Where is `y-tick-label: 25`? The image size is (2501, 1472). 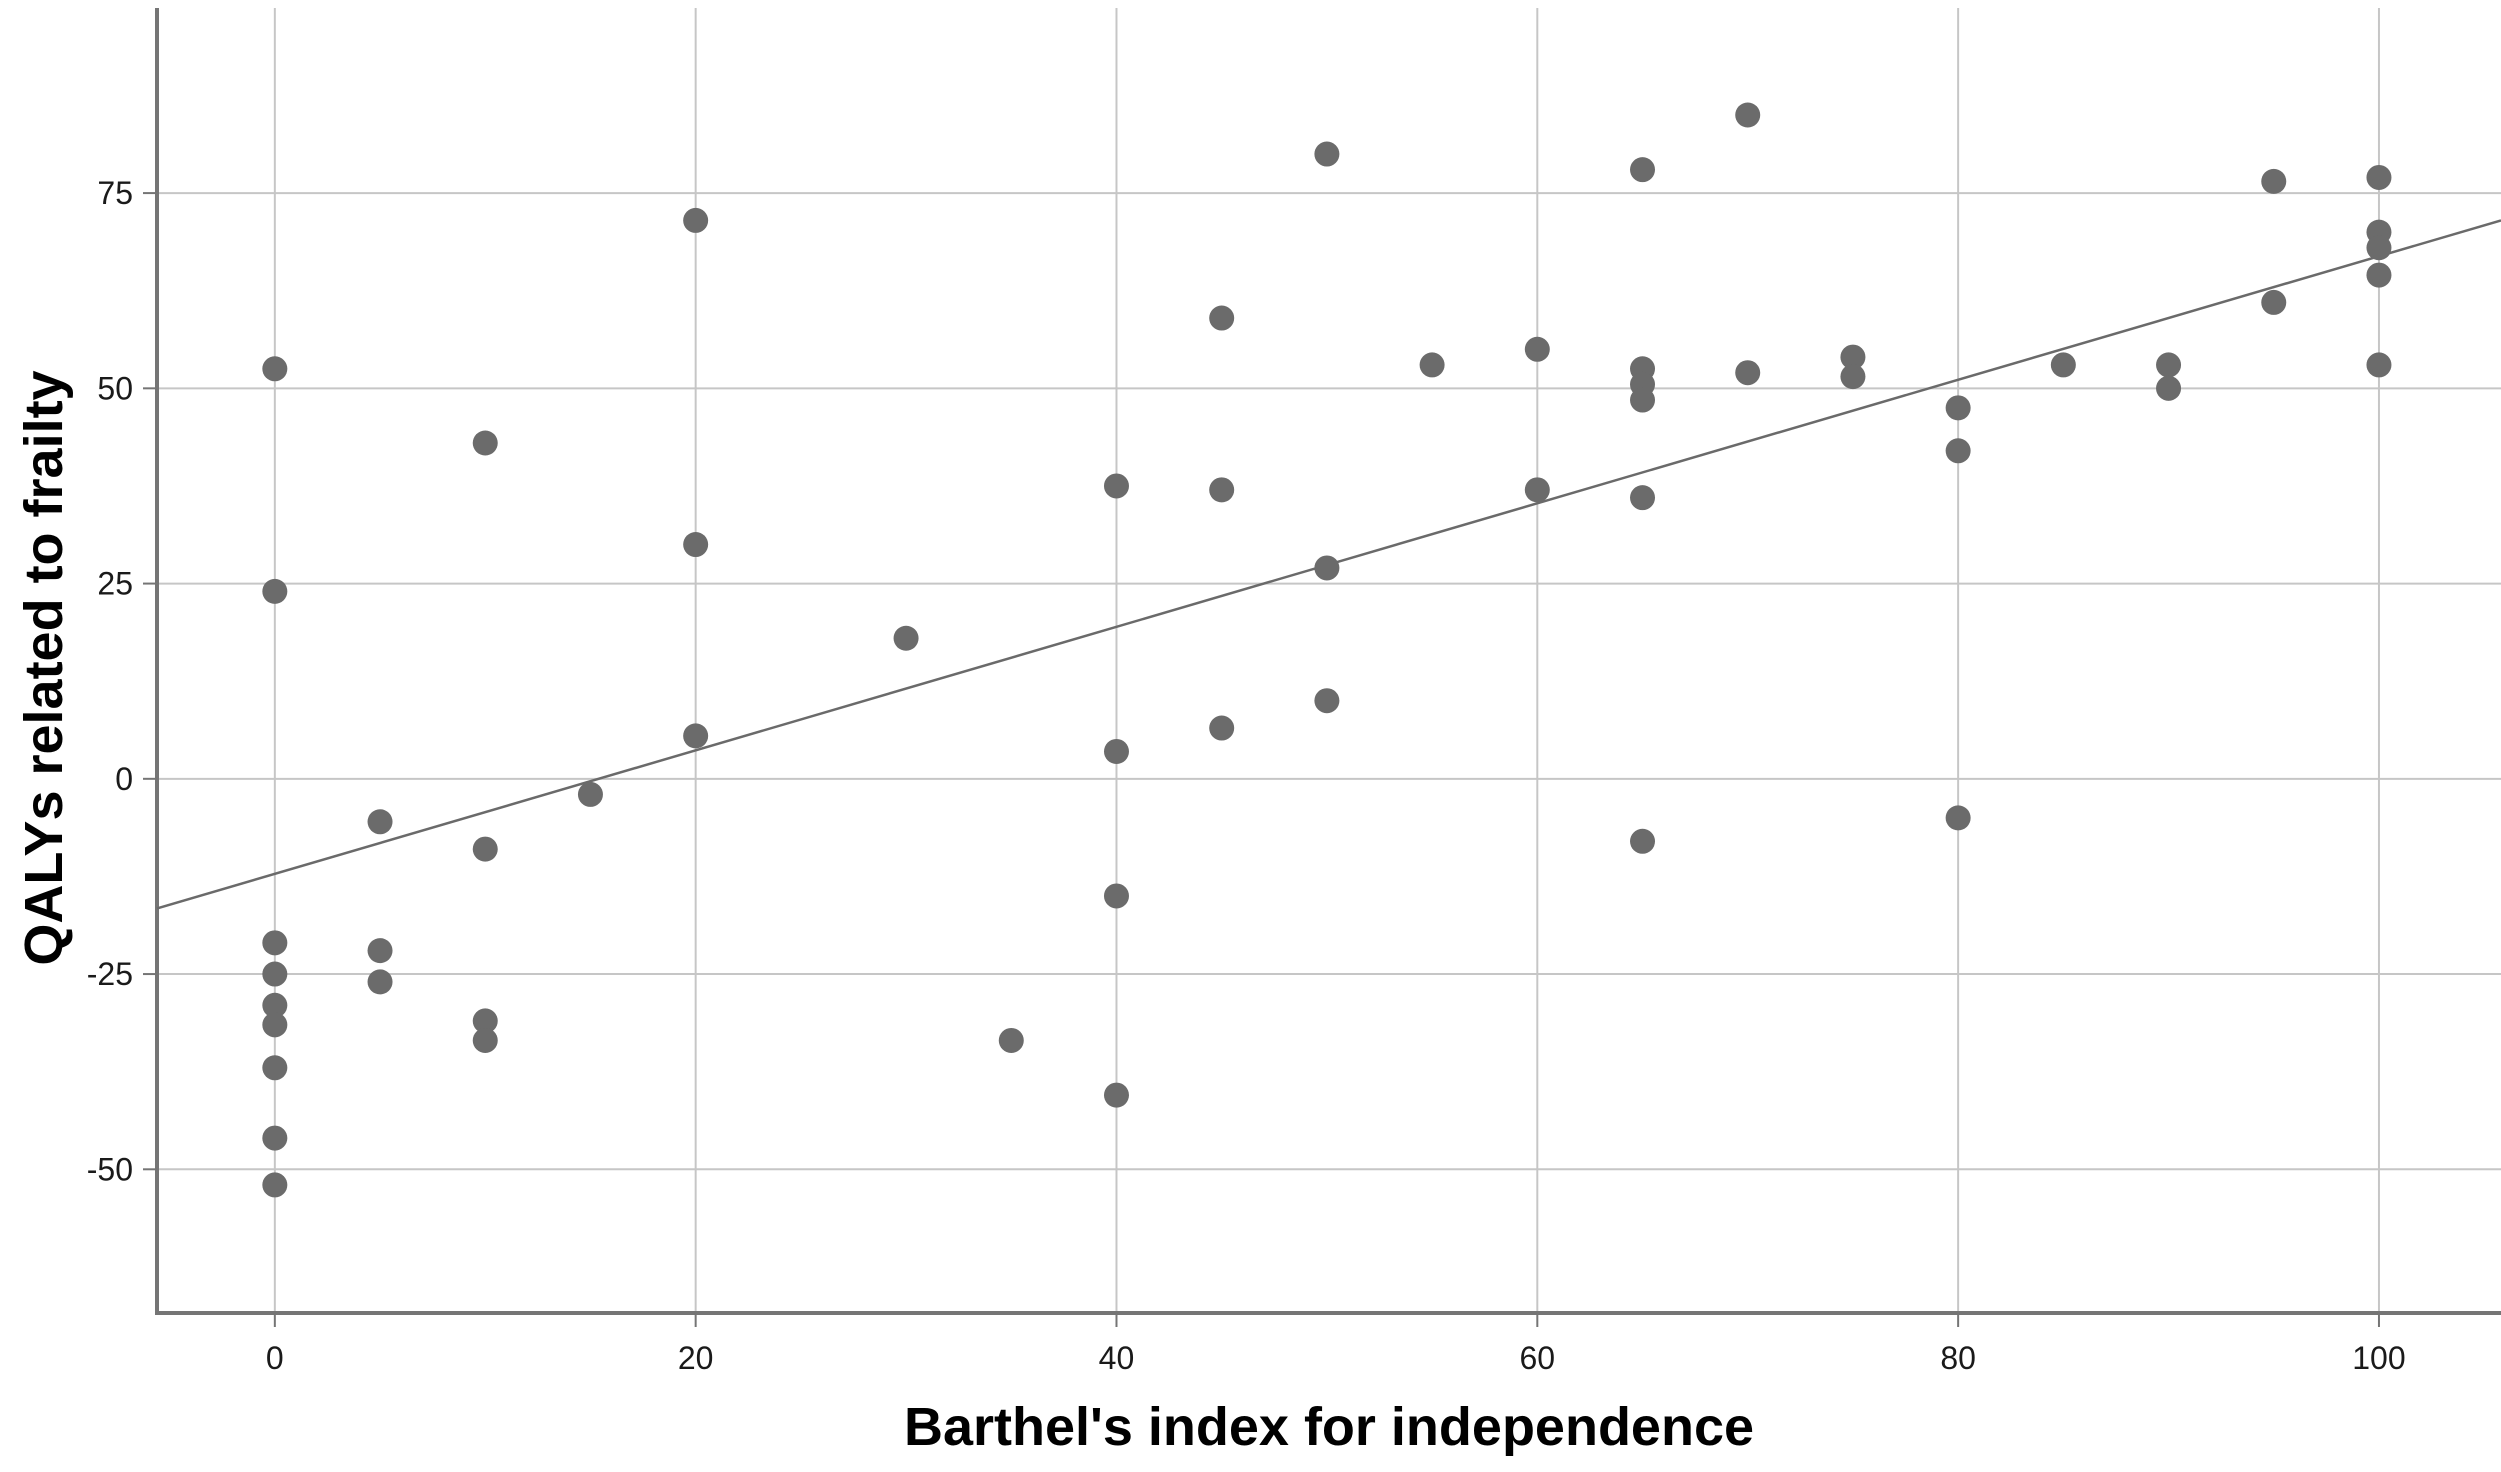 y-tick-label: 25 is located at coordinates (115, 584).